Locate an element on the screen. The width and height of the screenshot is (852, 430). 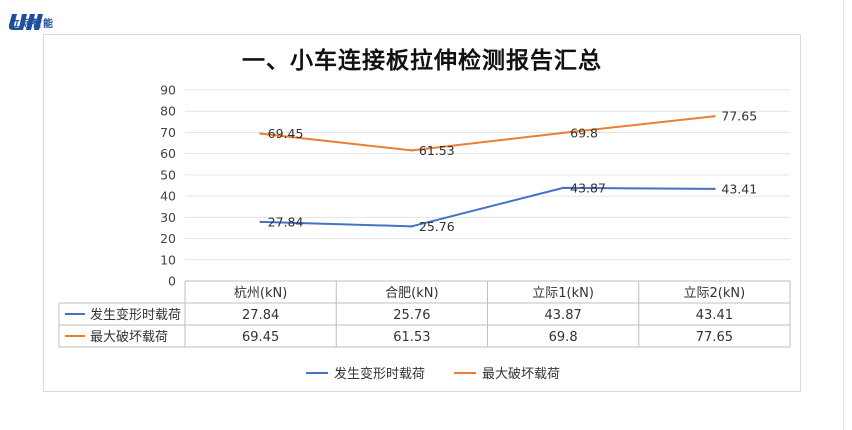
table-cell: 25.76 is located at coordinates (411, 315).